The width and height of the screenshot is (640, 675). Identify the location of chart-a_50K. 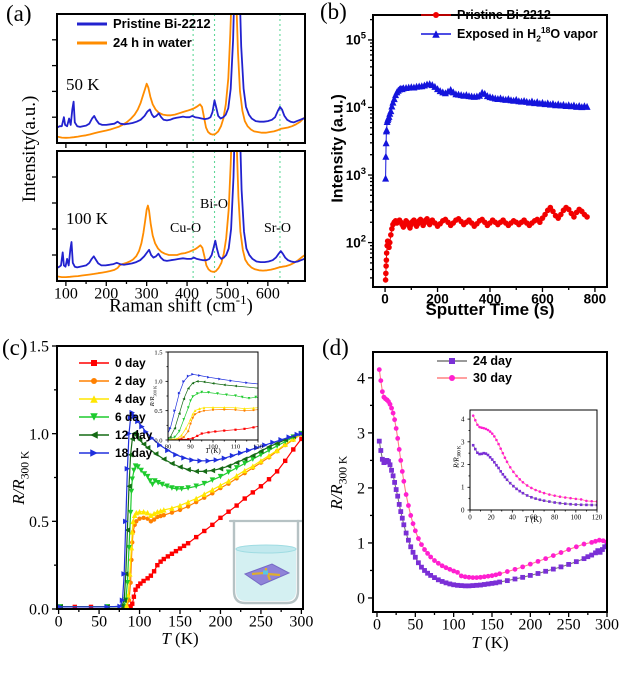
(179, 80).